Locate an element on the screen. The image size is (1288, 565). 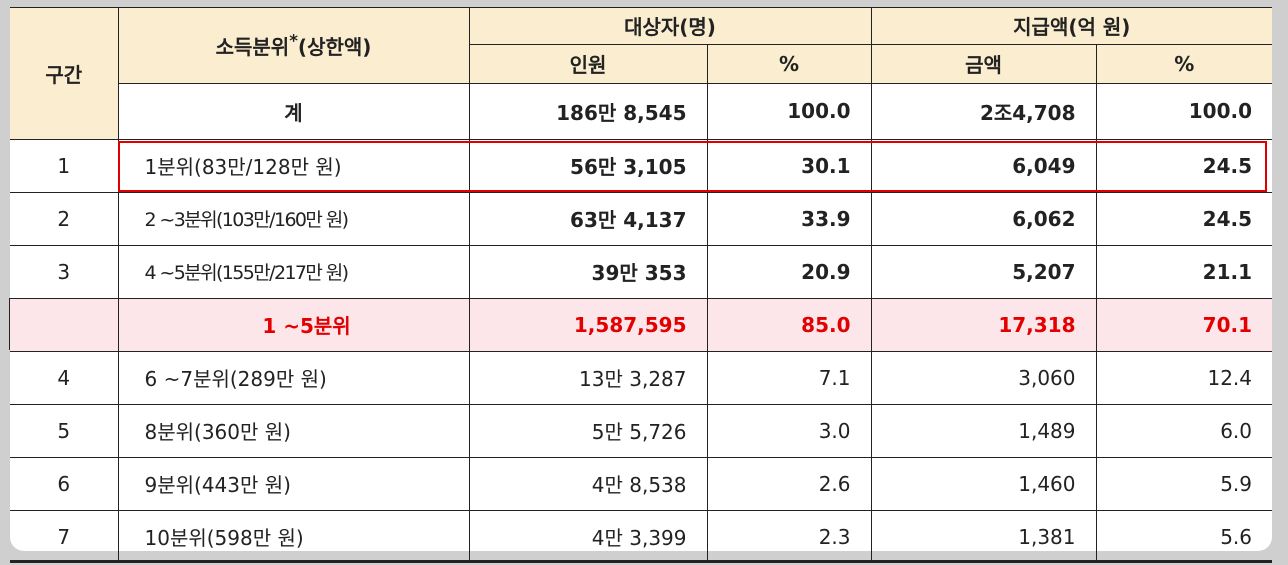
total-pct1: 100.0 is located at coordinates (789, 110).